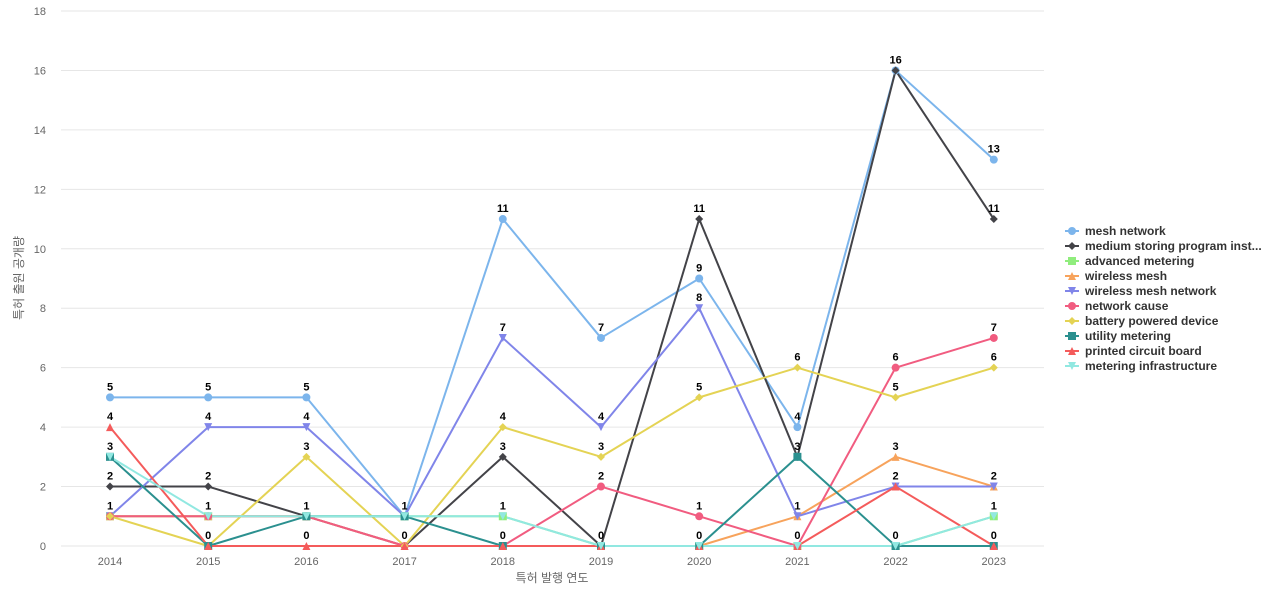 Image resolution: width=1280 pixels, height=605 pixels. Describe the element at coordinates (1133, 351) in the screenshot. I see `legend-item: printed circuit board` at that location.